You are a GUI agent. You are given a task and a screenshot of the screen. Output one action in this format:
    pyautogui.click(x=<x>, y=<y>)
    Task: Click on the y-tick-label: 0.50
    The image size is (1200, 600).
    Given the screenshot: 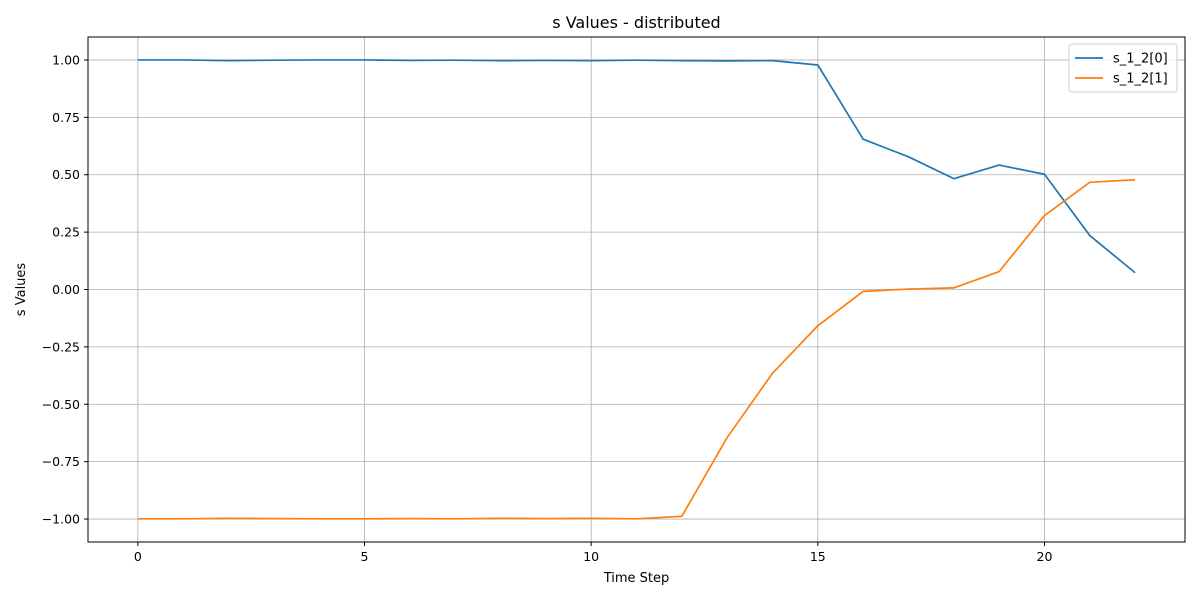 What is the action you would take?
    pyautogui.click(x=66, y=174)
    